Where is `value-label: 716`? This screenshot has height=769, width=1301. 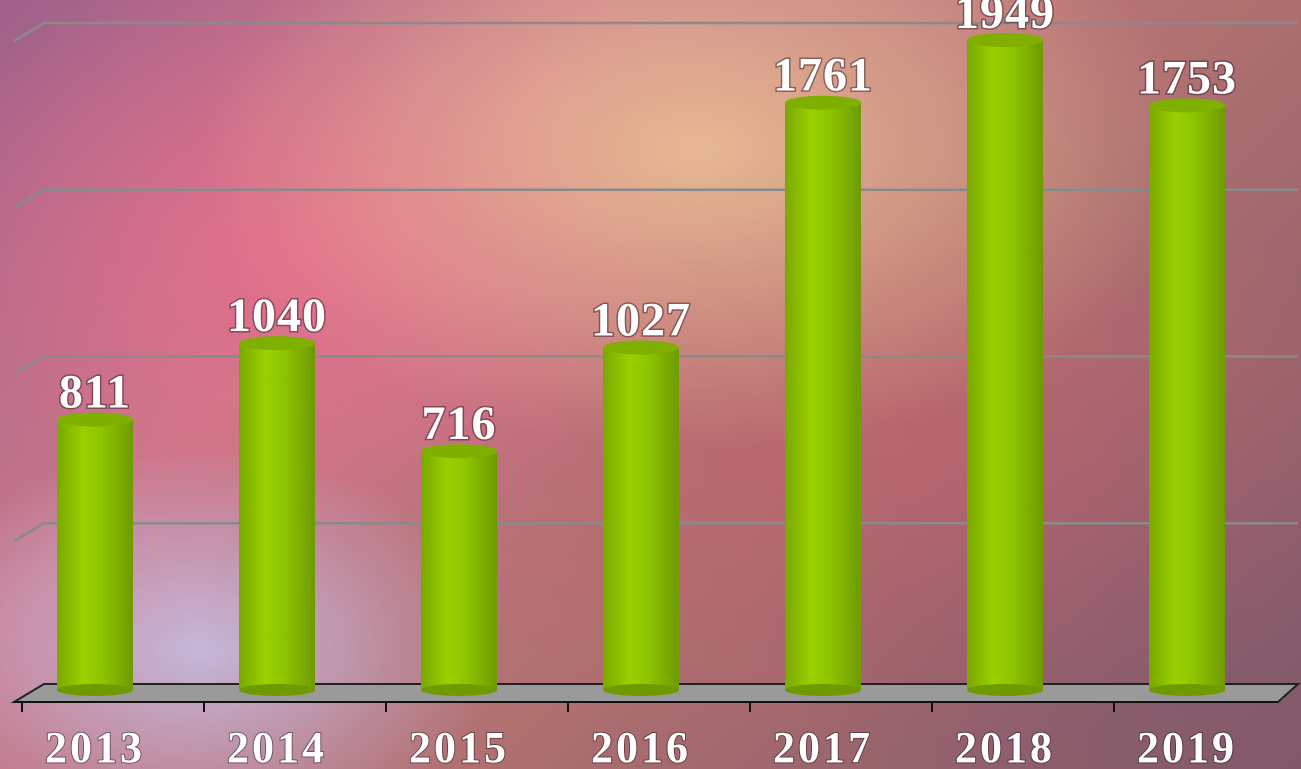 value-label: 716 is located at coordinates (459, 423).